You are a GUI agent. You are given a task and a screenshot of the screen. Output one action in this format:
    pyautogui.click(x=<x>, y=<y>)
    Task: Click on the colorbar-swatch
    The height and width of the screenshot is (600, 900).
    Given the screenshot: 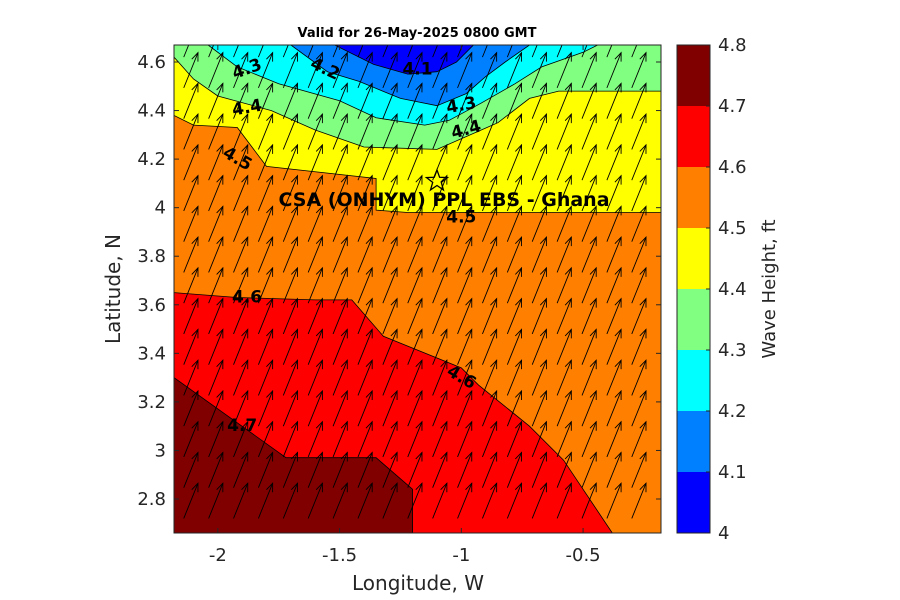 What is the action you would take?
    pyautogui.click(x=693, y=197)
    